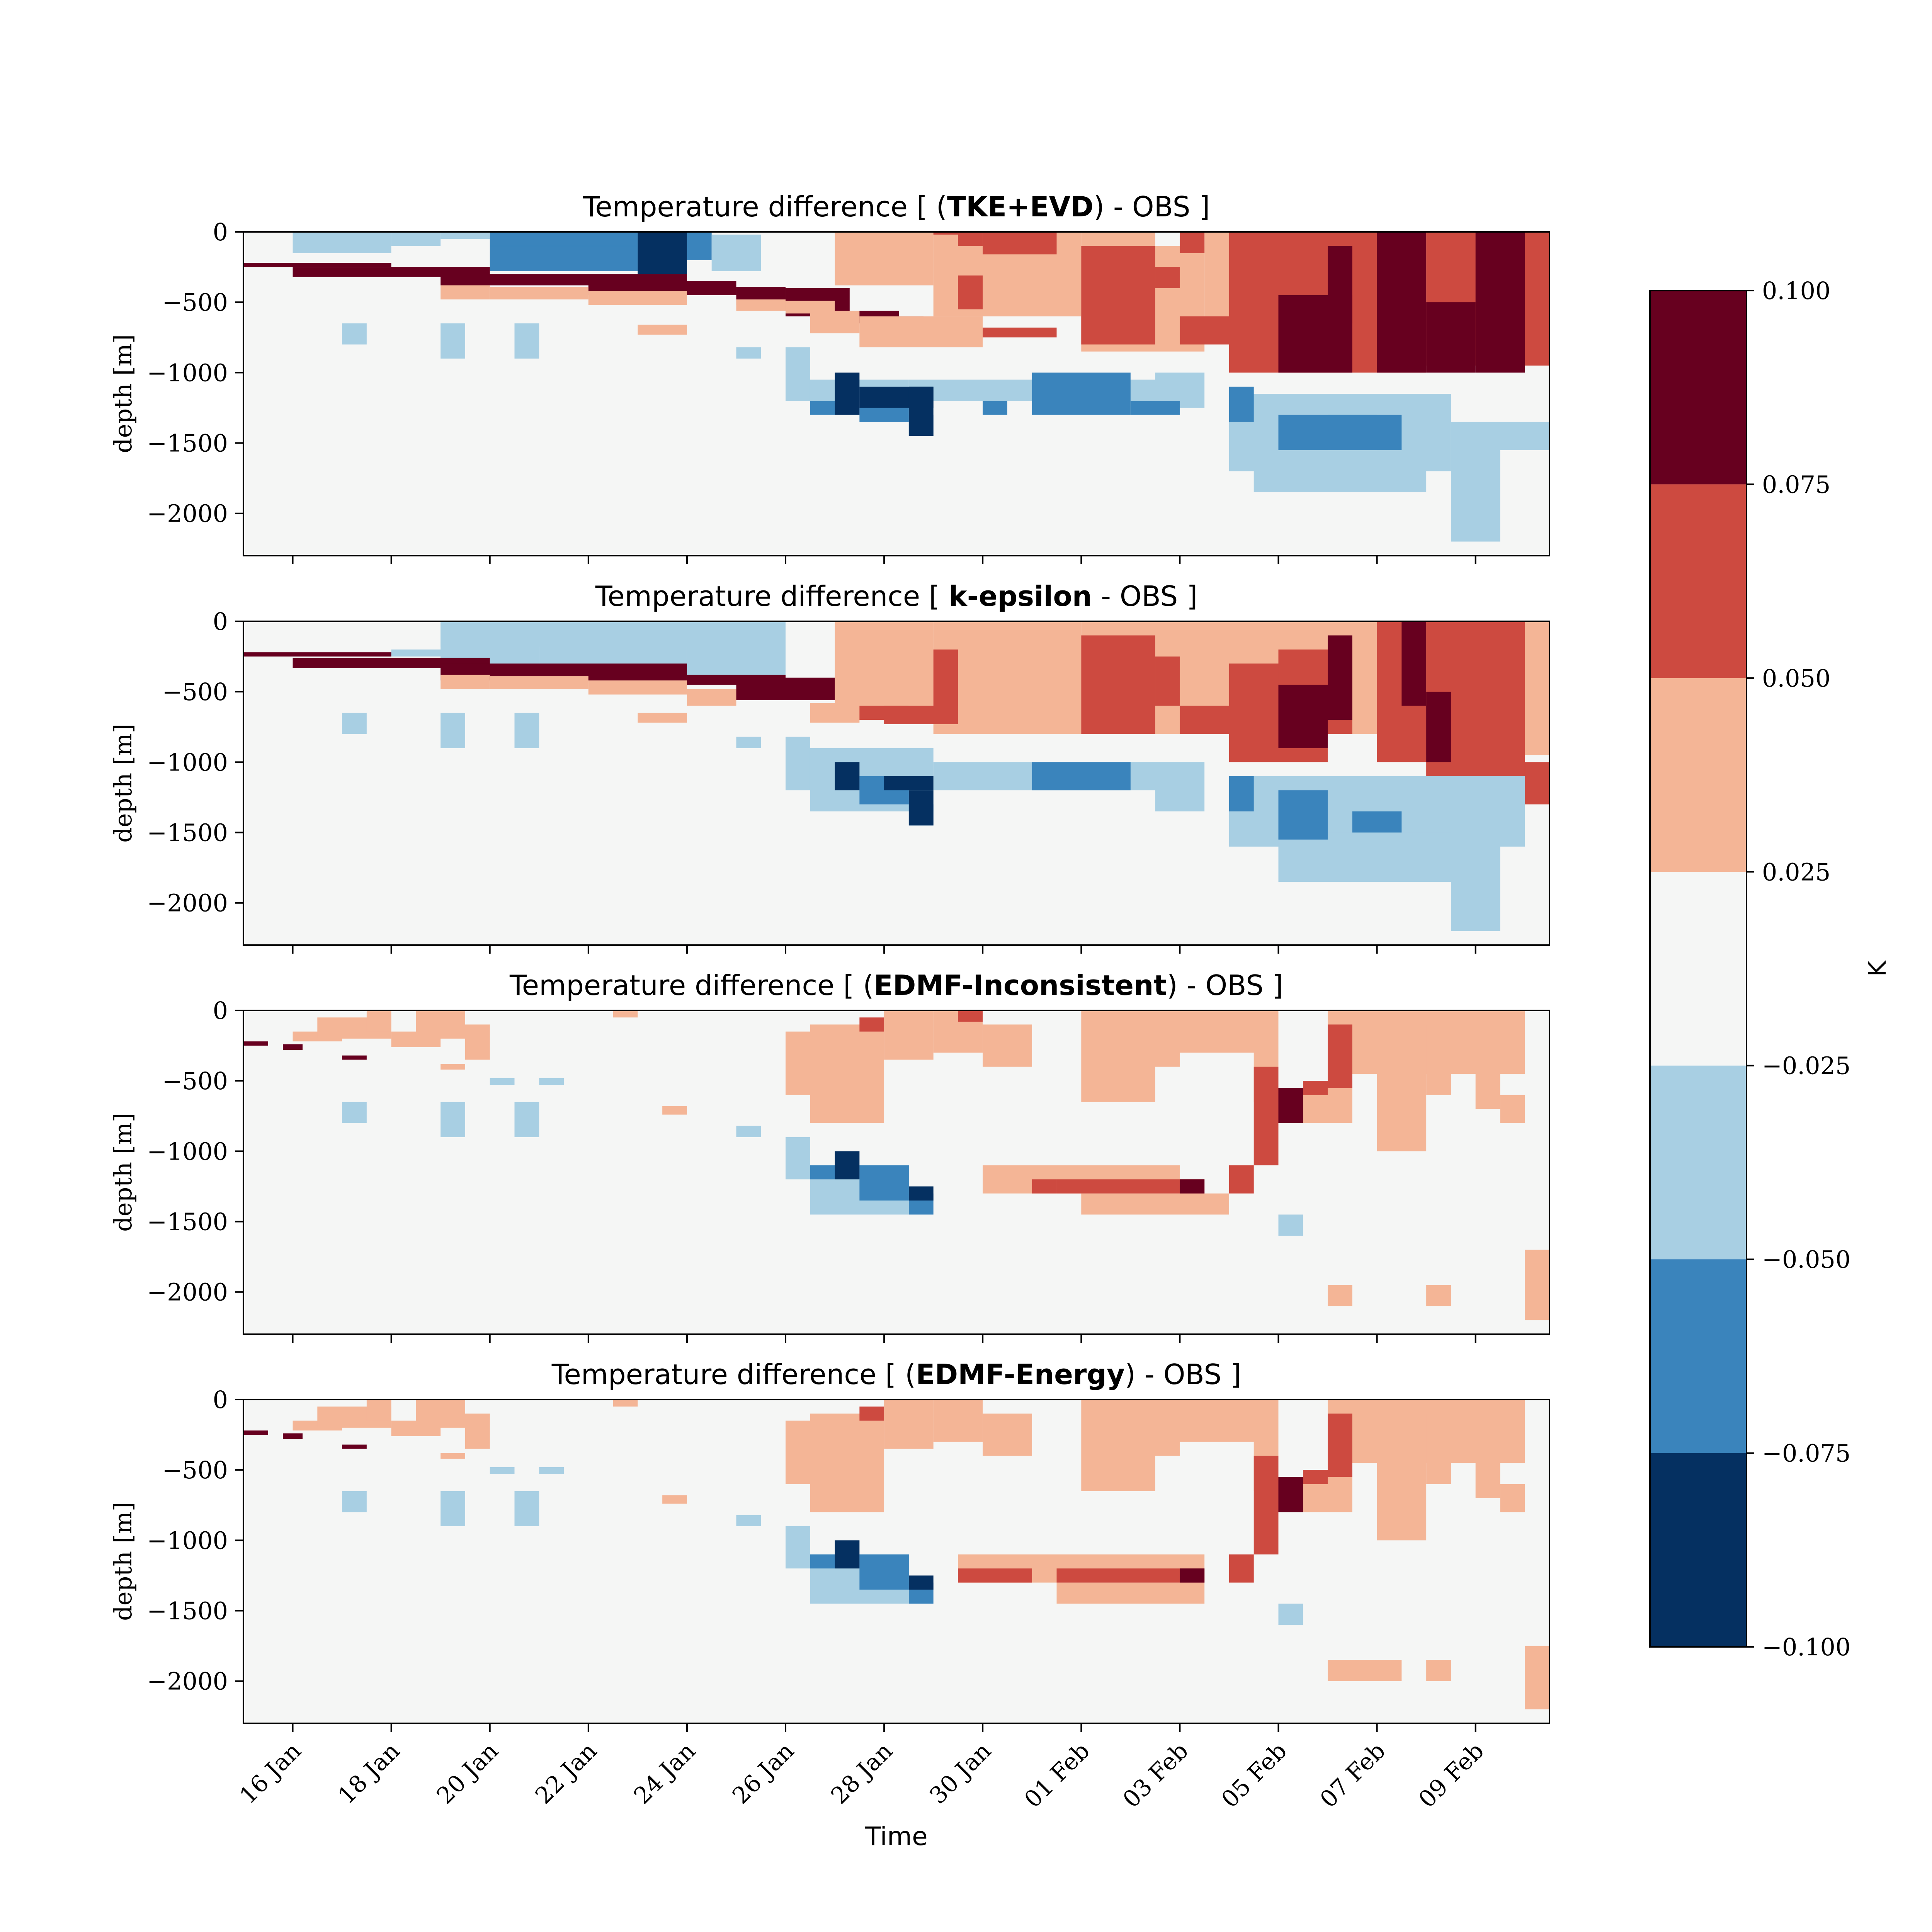 This screenshot has width=1932, height=1932. I want to click on colorbar-tick-label: −0.100, so click(1806, 1647).